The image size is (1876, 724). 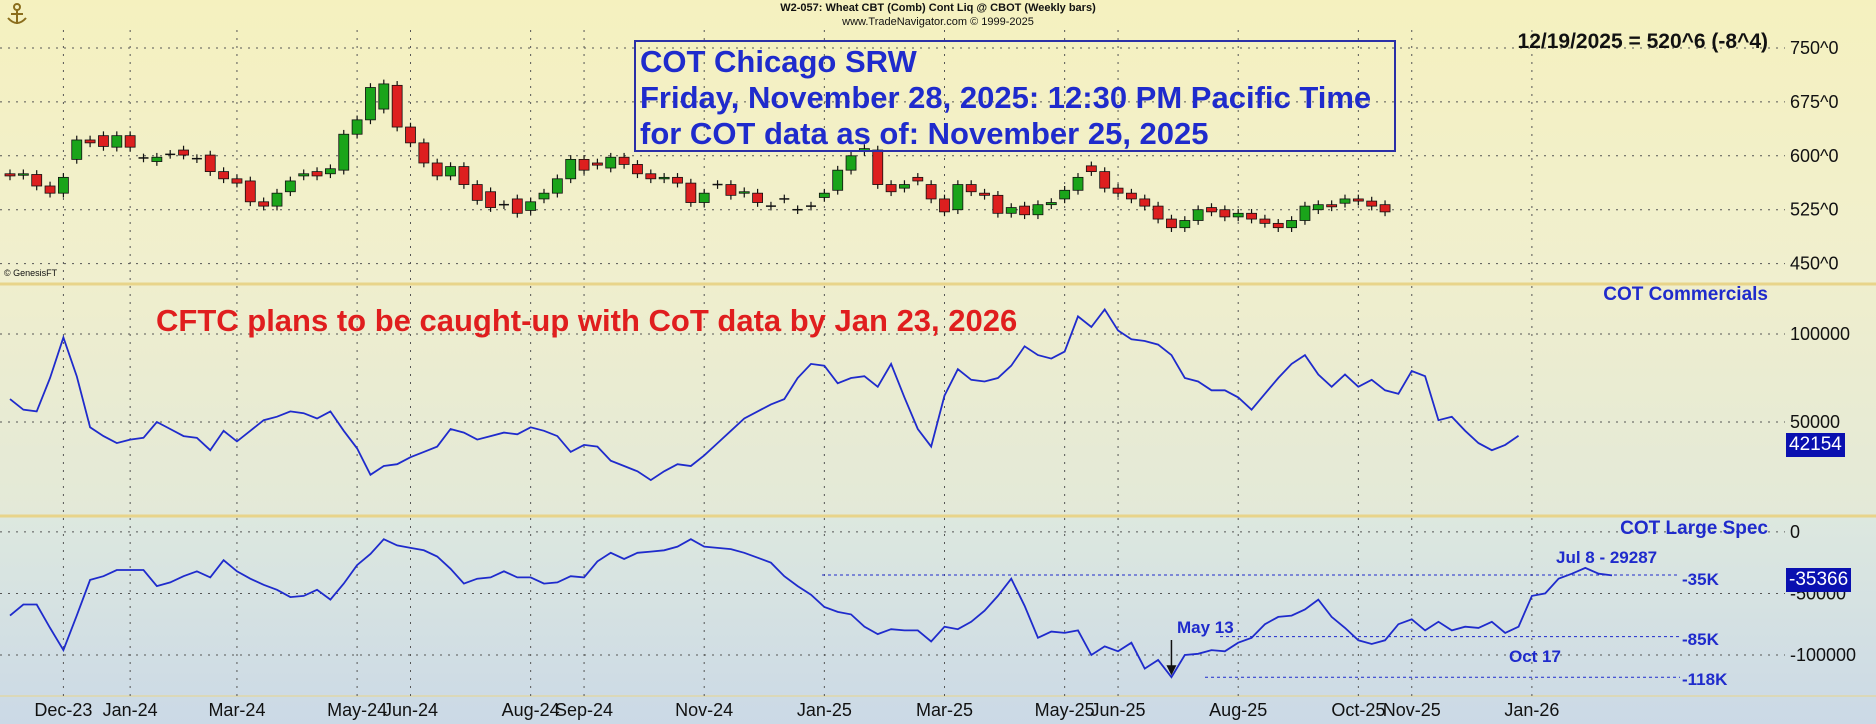 What do you see at coordinates (1823, 655) in the screenshot?
I see `large-spec-tick-label: -100000` at bounding box center [1823, 655].